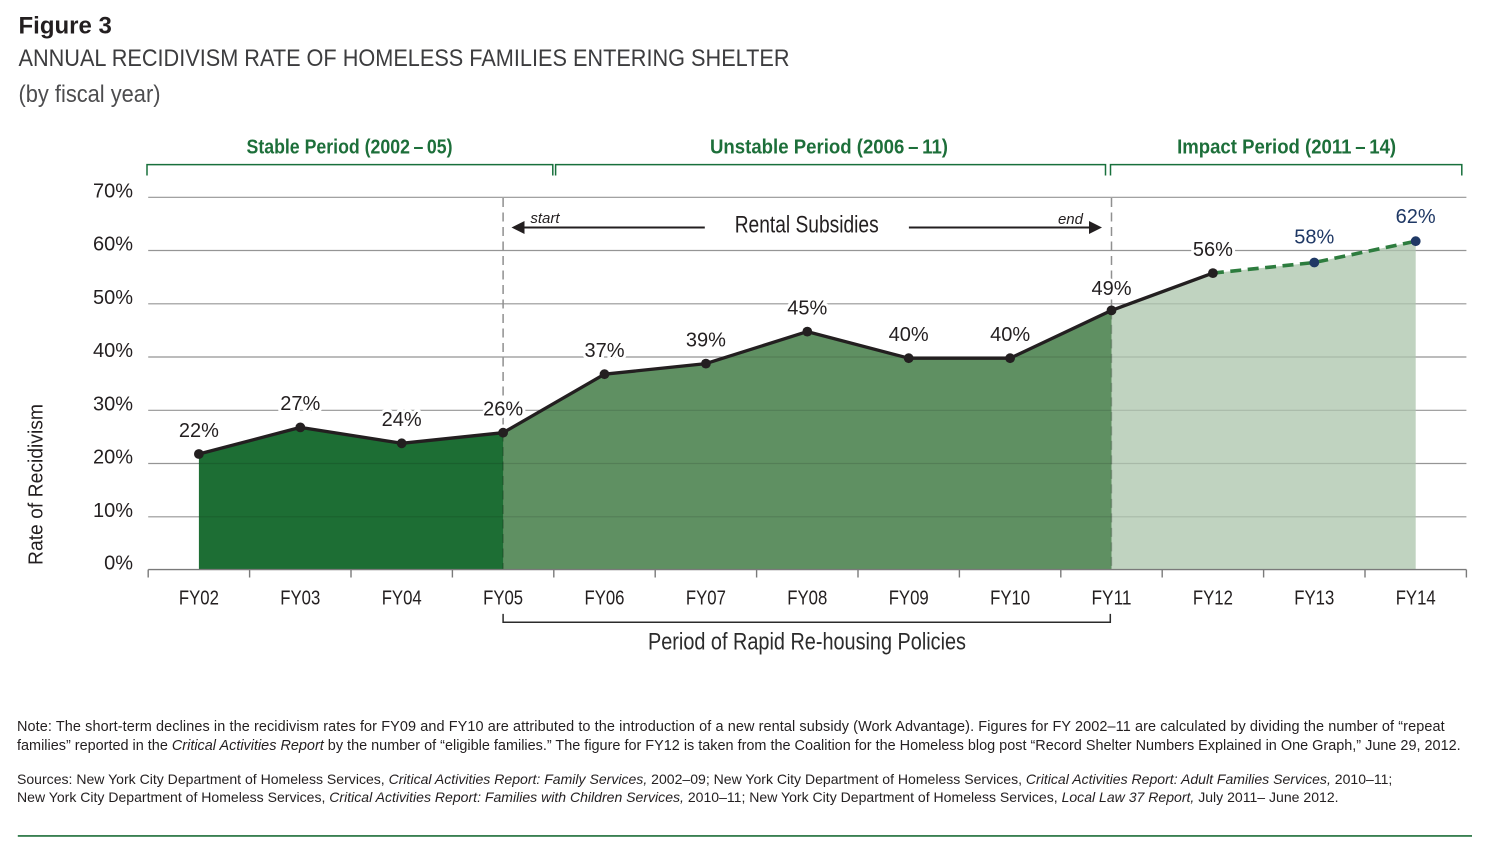  Describe the element at coordinates (706, 340) in the screenshot. I see `svg-text: 39%` at that location.